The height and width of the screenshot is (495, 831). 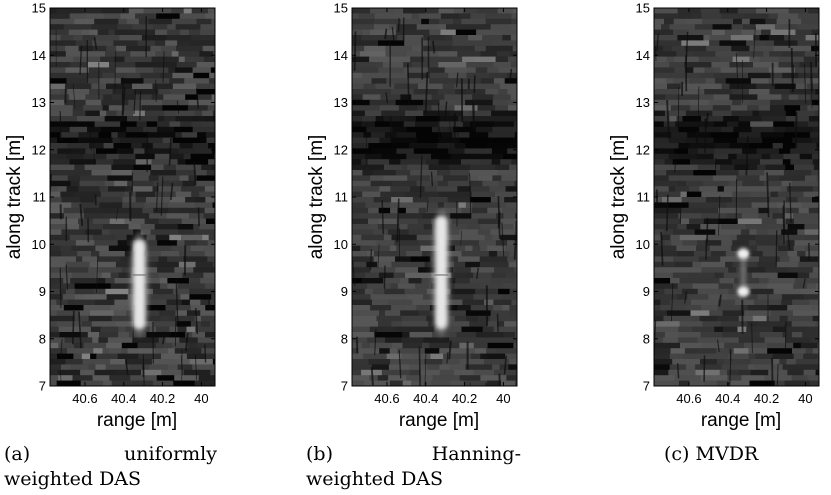 What do you see at coordinates (413, 467) in the screenshot?
I see `caption-b: (b) Hanning- weighted DAS` at bounding box center [413, 467].